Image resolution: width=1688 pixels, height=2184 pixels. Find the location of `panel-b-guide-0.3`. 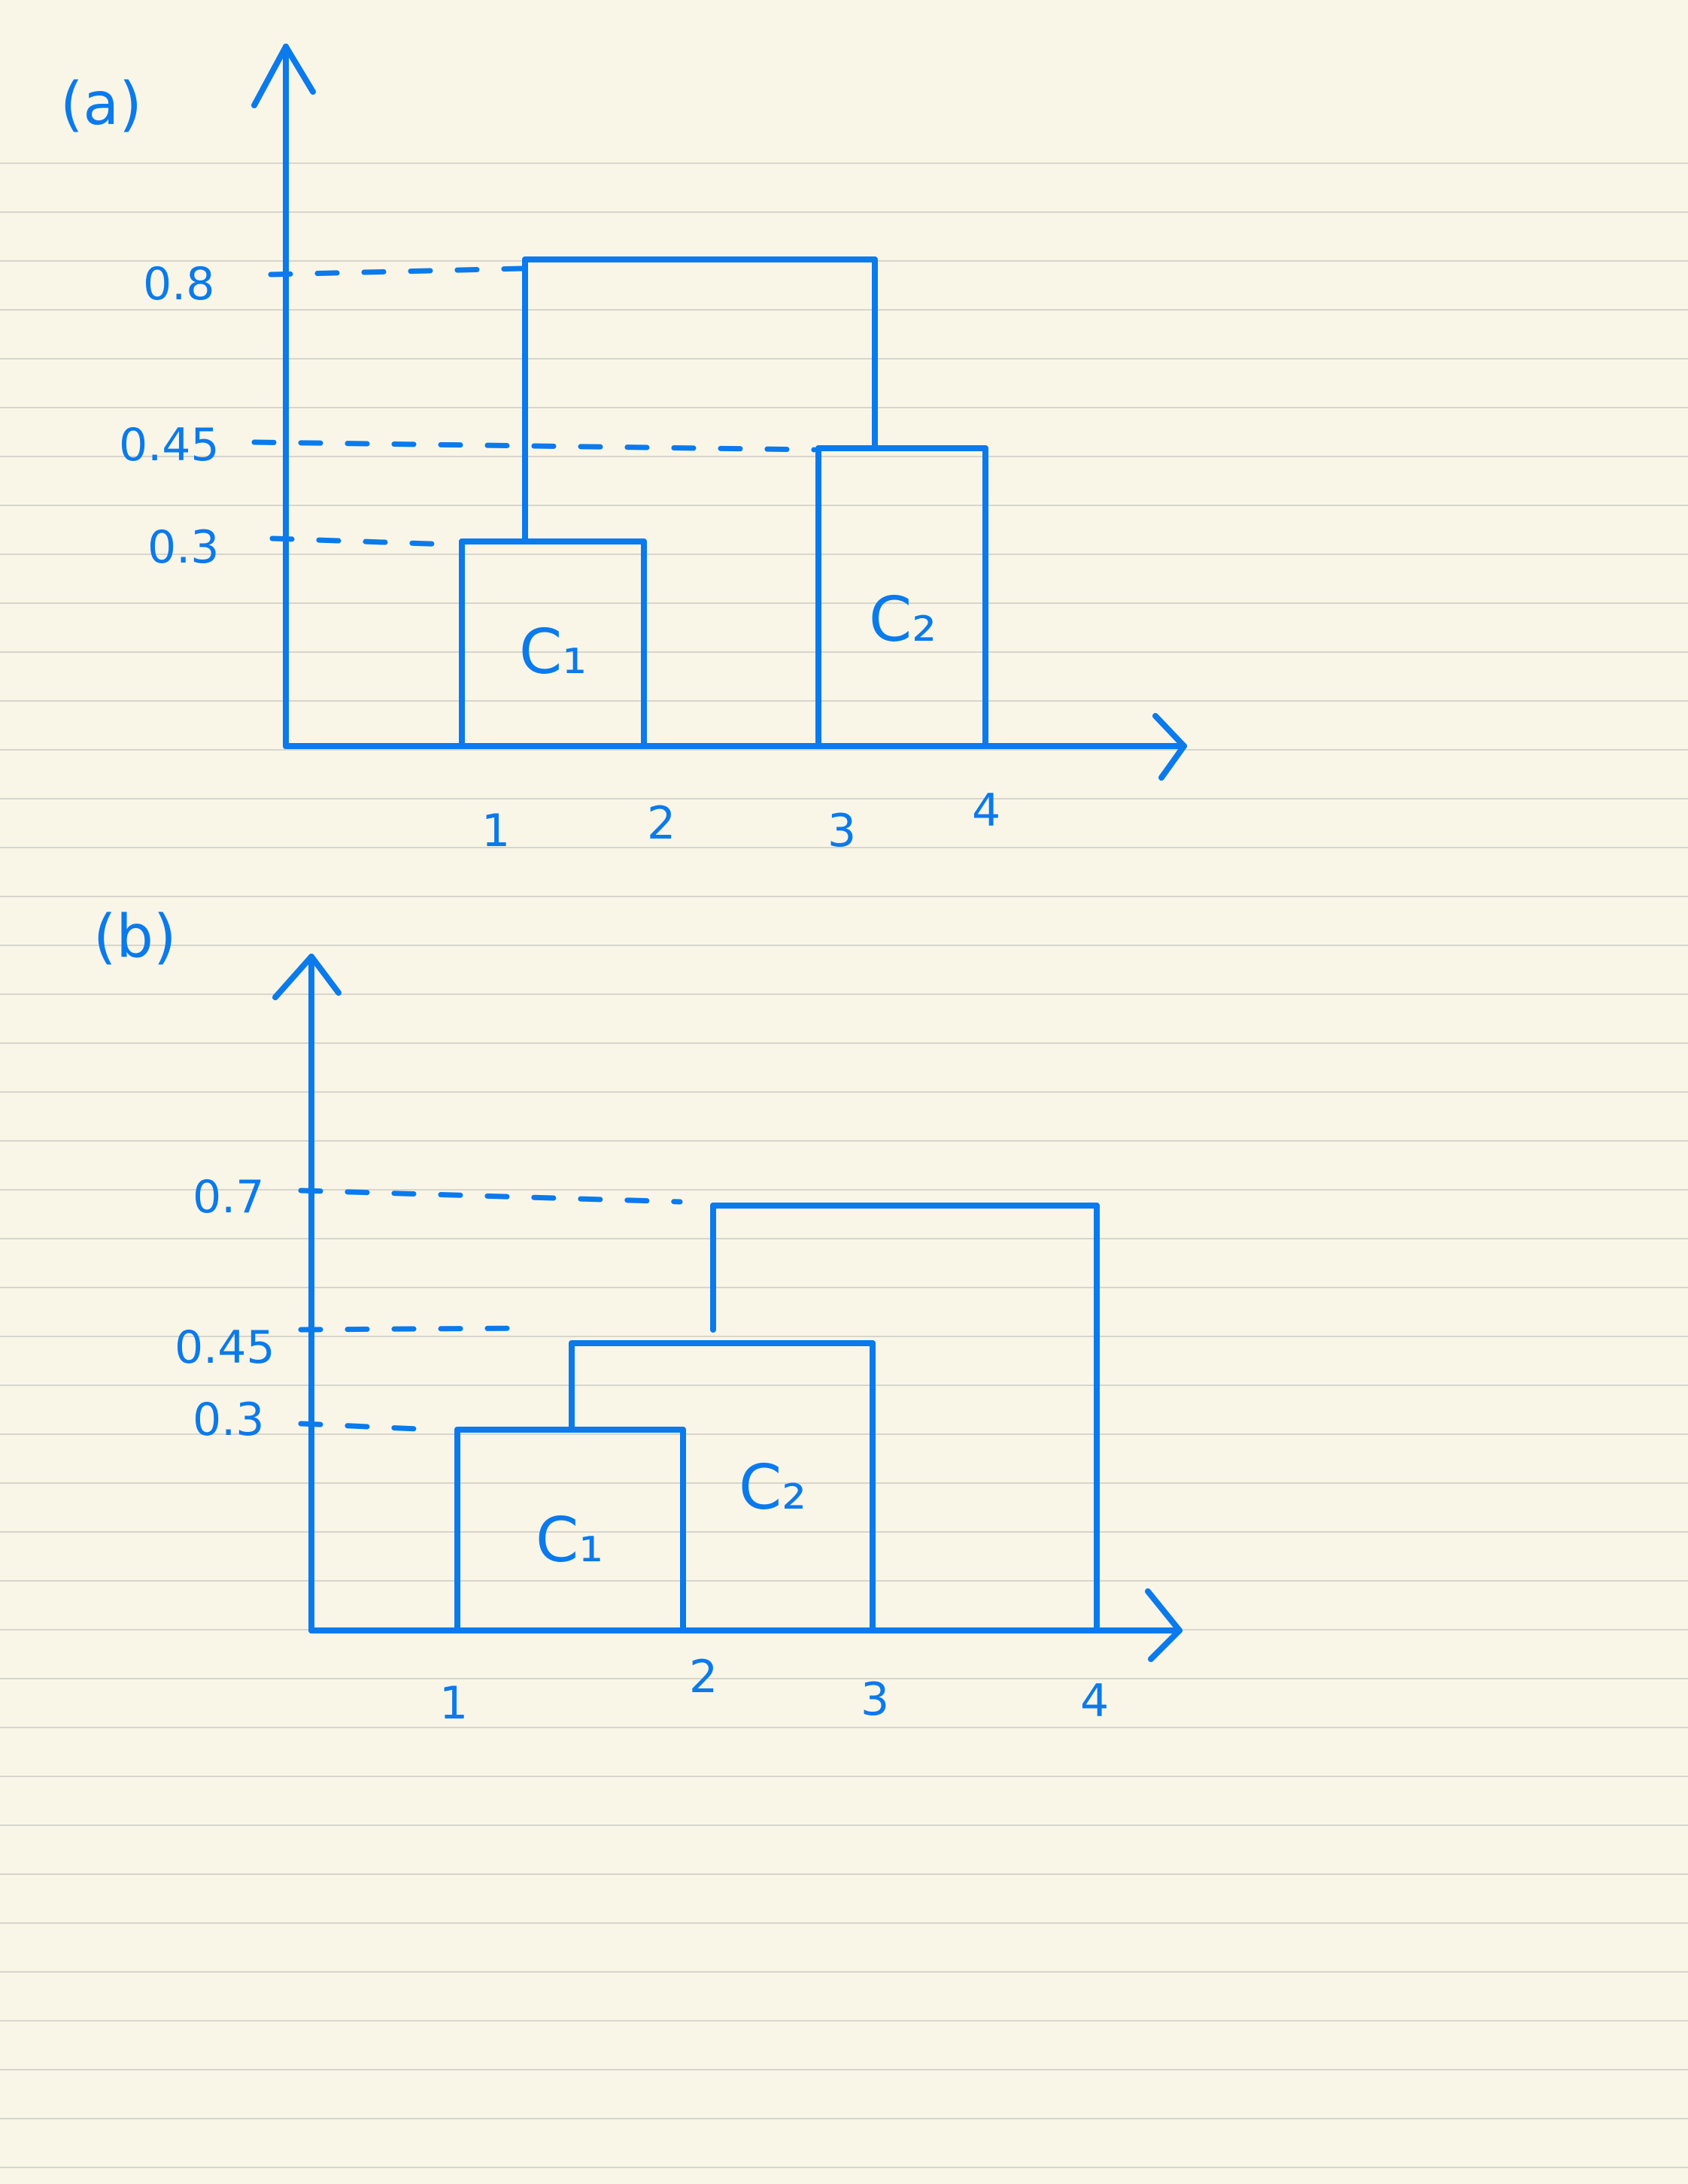

panel-b-guide-0.3 is located at coordinates (368, 1427).